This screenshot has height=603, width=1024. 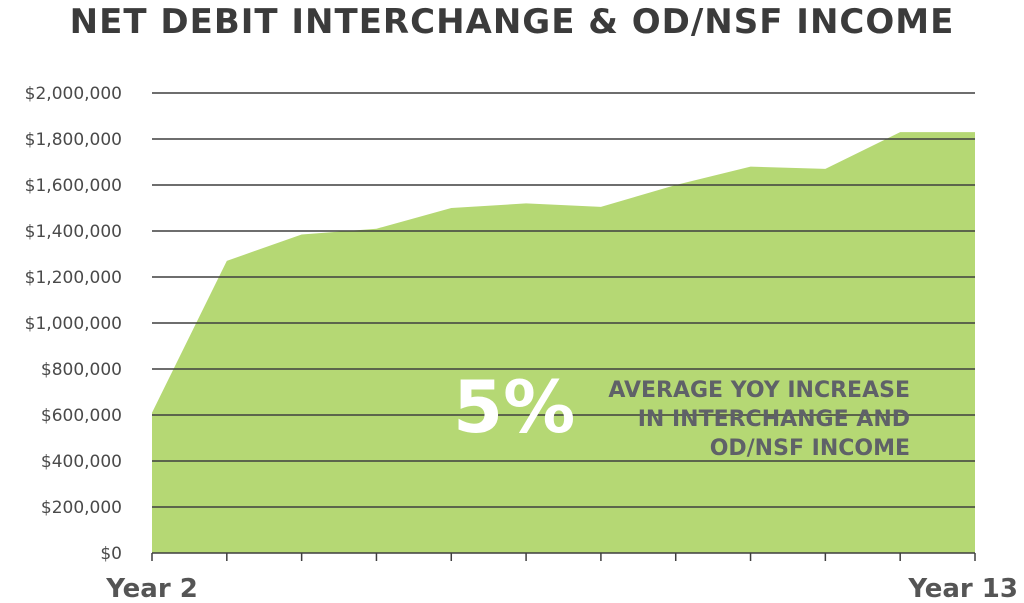 I want to click on y-tick-label: $1,800,000, so click(x=73, y=140).